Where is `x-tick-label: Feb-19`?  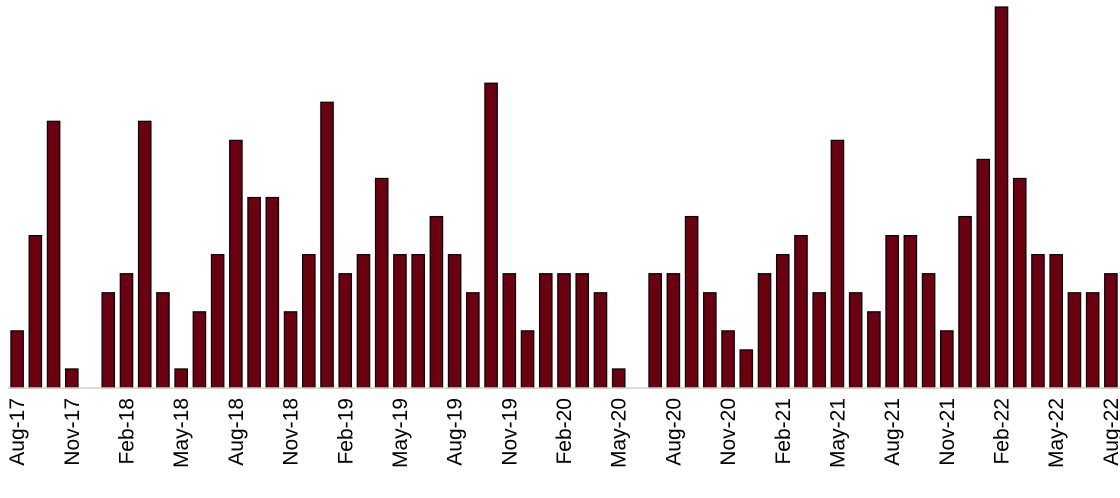
x-tick-label: Feb-19 is located at coordinates (345, 431).